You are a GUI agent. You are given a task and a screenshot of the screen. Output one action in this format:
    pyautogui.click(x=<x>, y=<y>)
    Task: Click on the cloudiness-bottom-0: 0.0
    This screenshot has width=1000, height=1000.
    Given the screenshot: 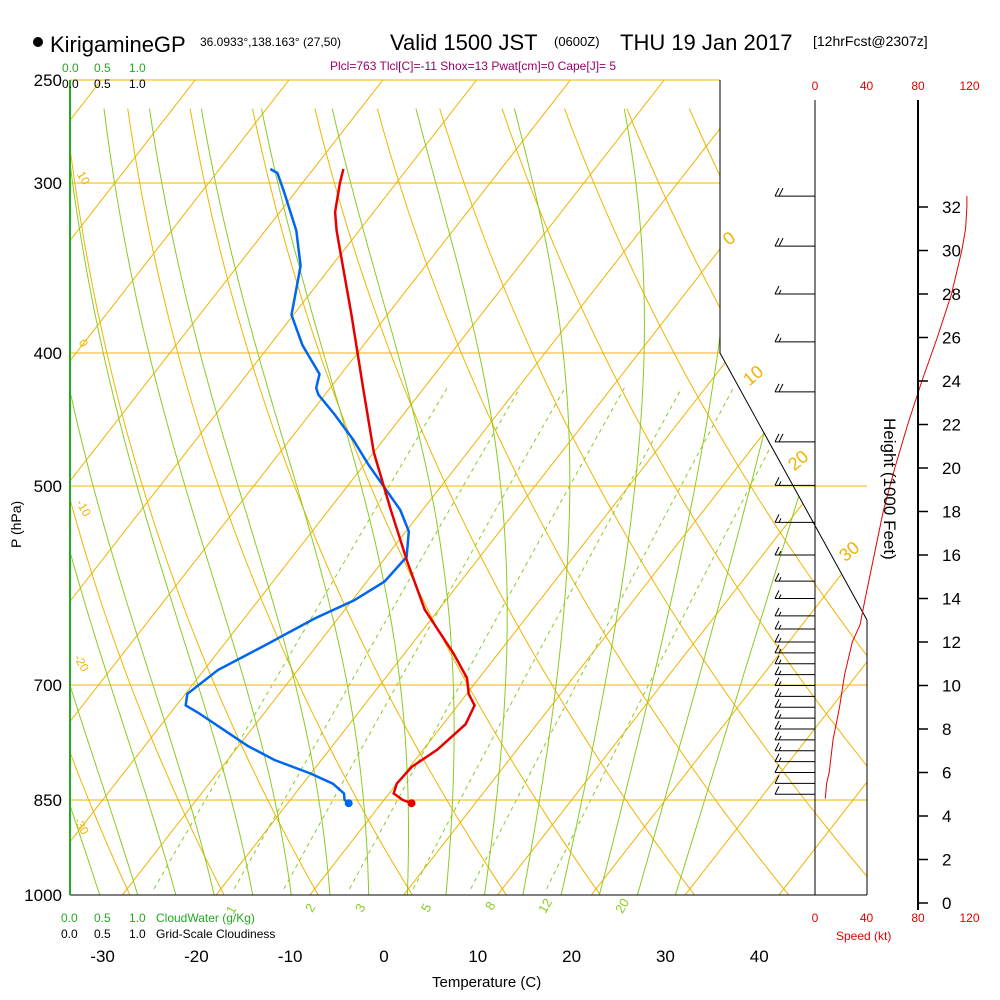 What is the action you would take?
    pyautogui.click(x=69, y=934)
    